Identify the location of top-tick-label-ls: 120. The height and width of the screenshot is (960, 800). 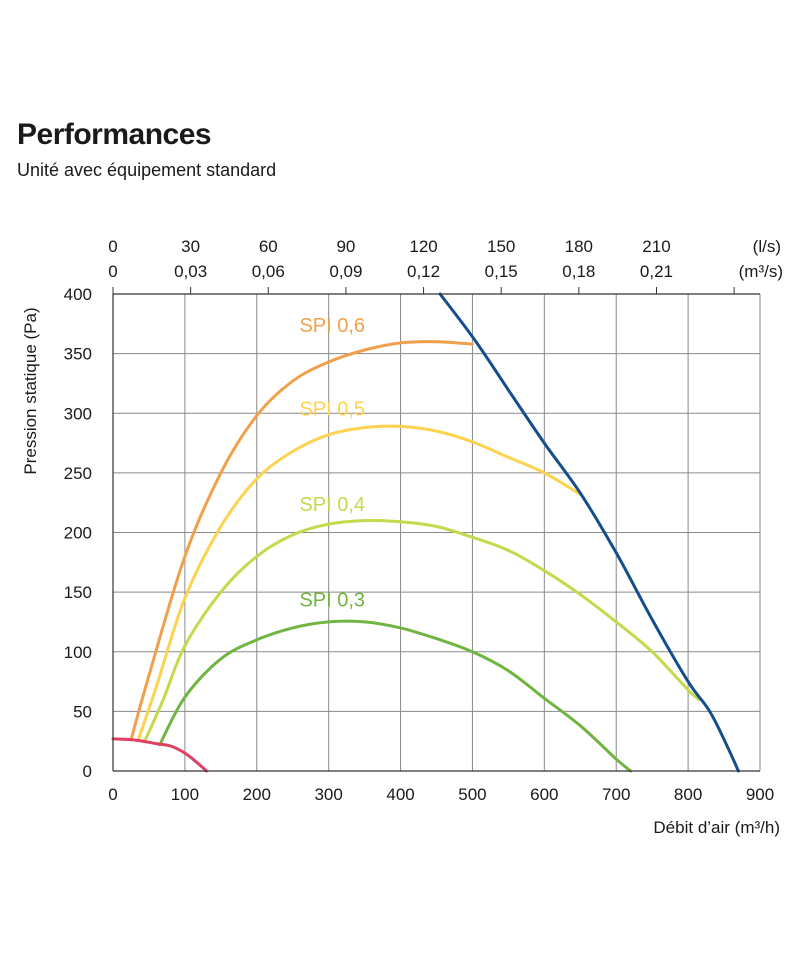
(423, 246).